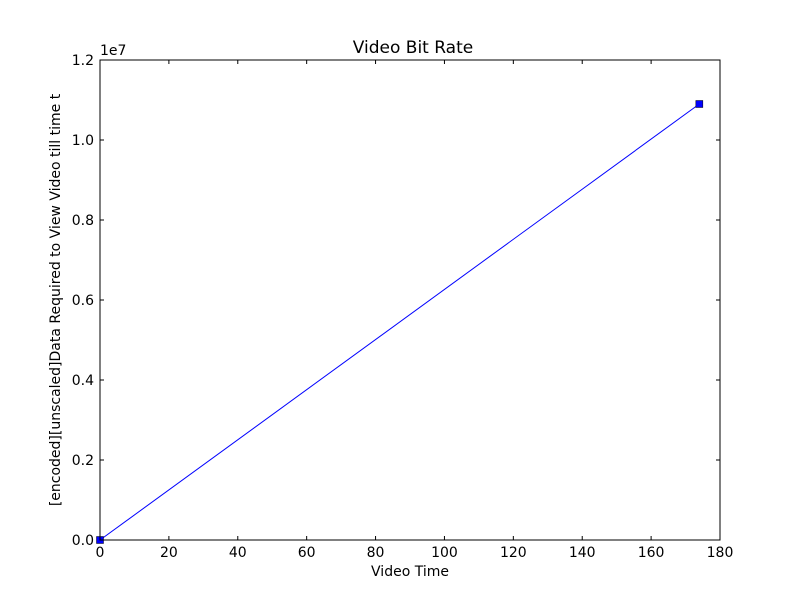 The image size is (800, 600). I want to click on x-tick-label: 60, so click(307, 553).